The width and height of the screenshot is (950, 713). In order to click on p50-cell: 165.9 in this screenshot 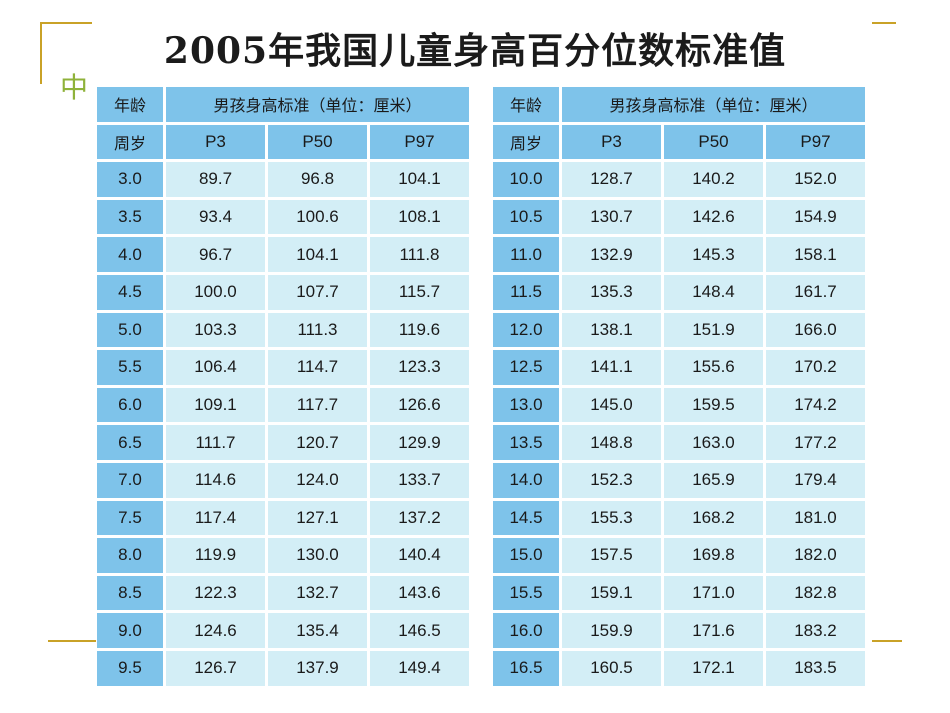, I will do `click(713, 480)`.